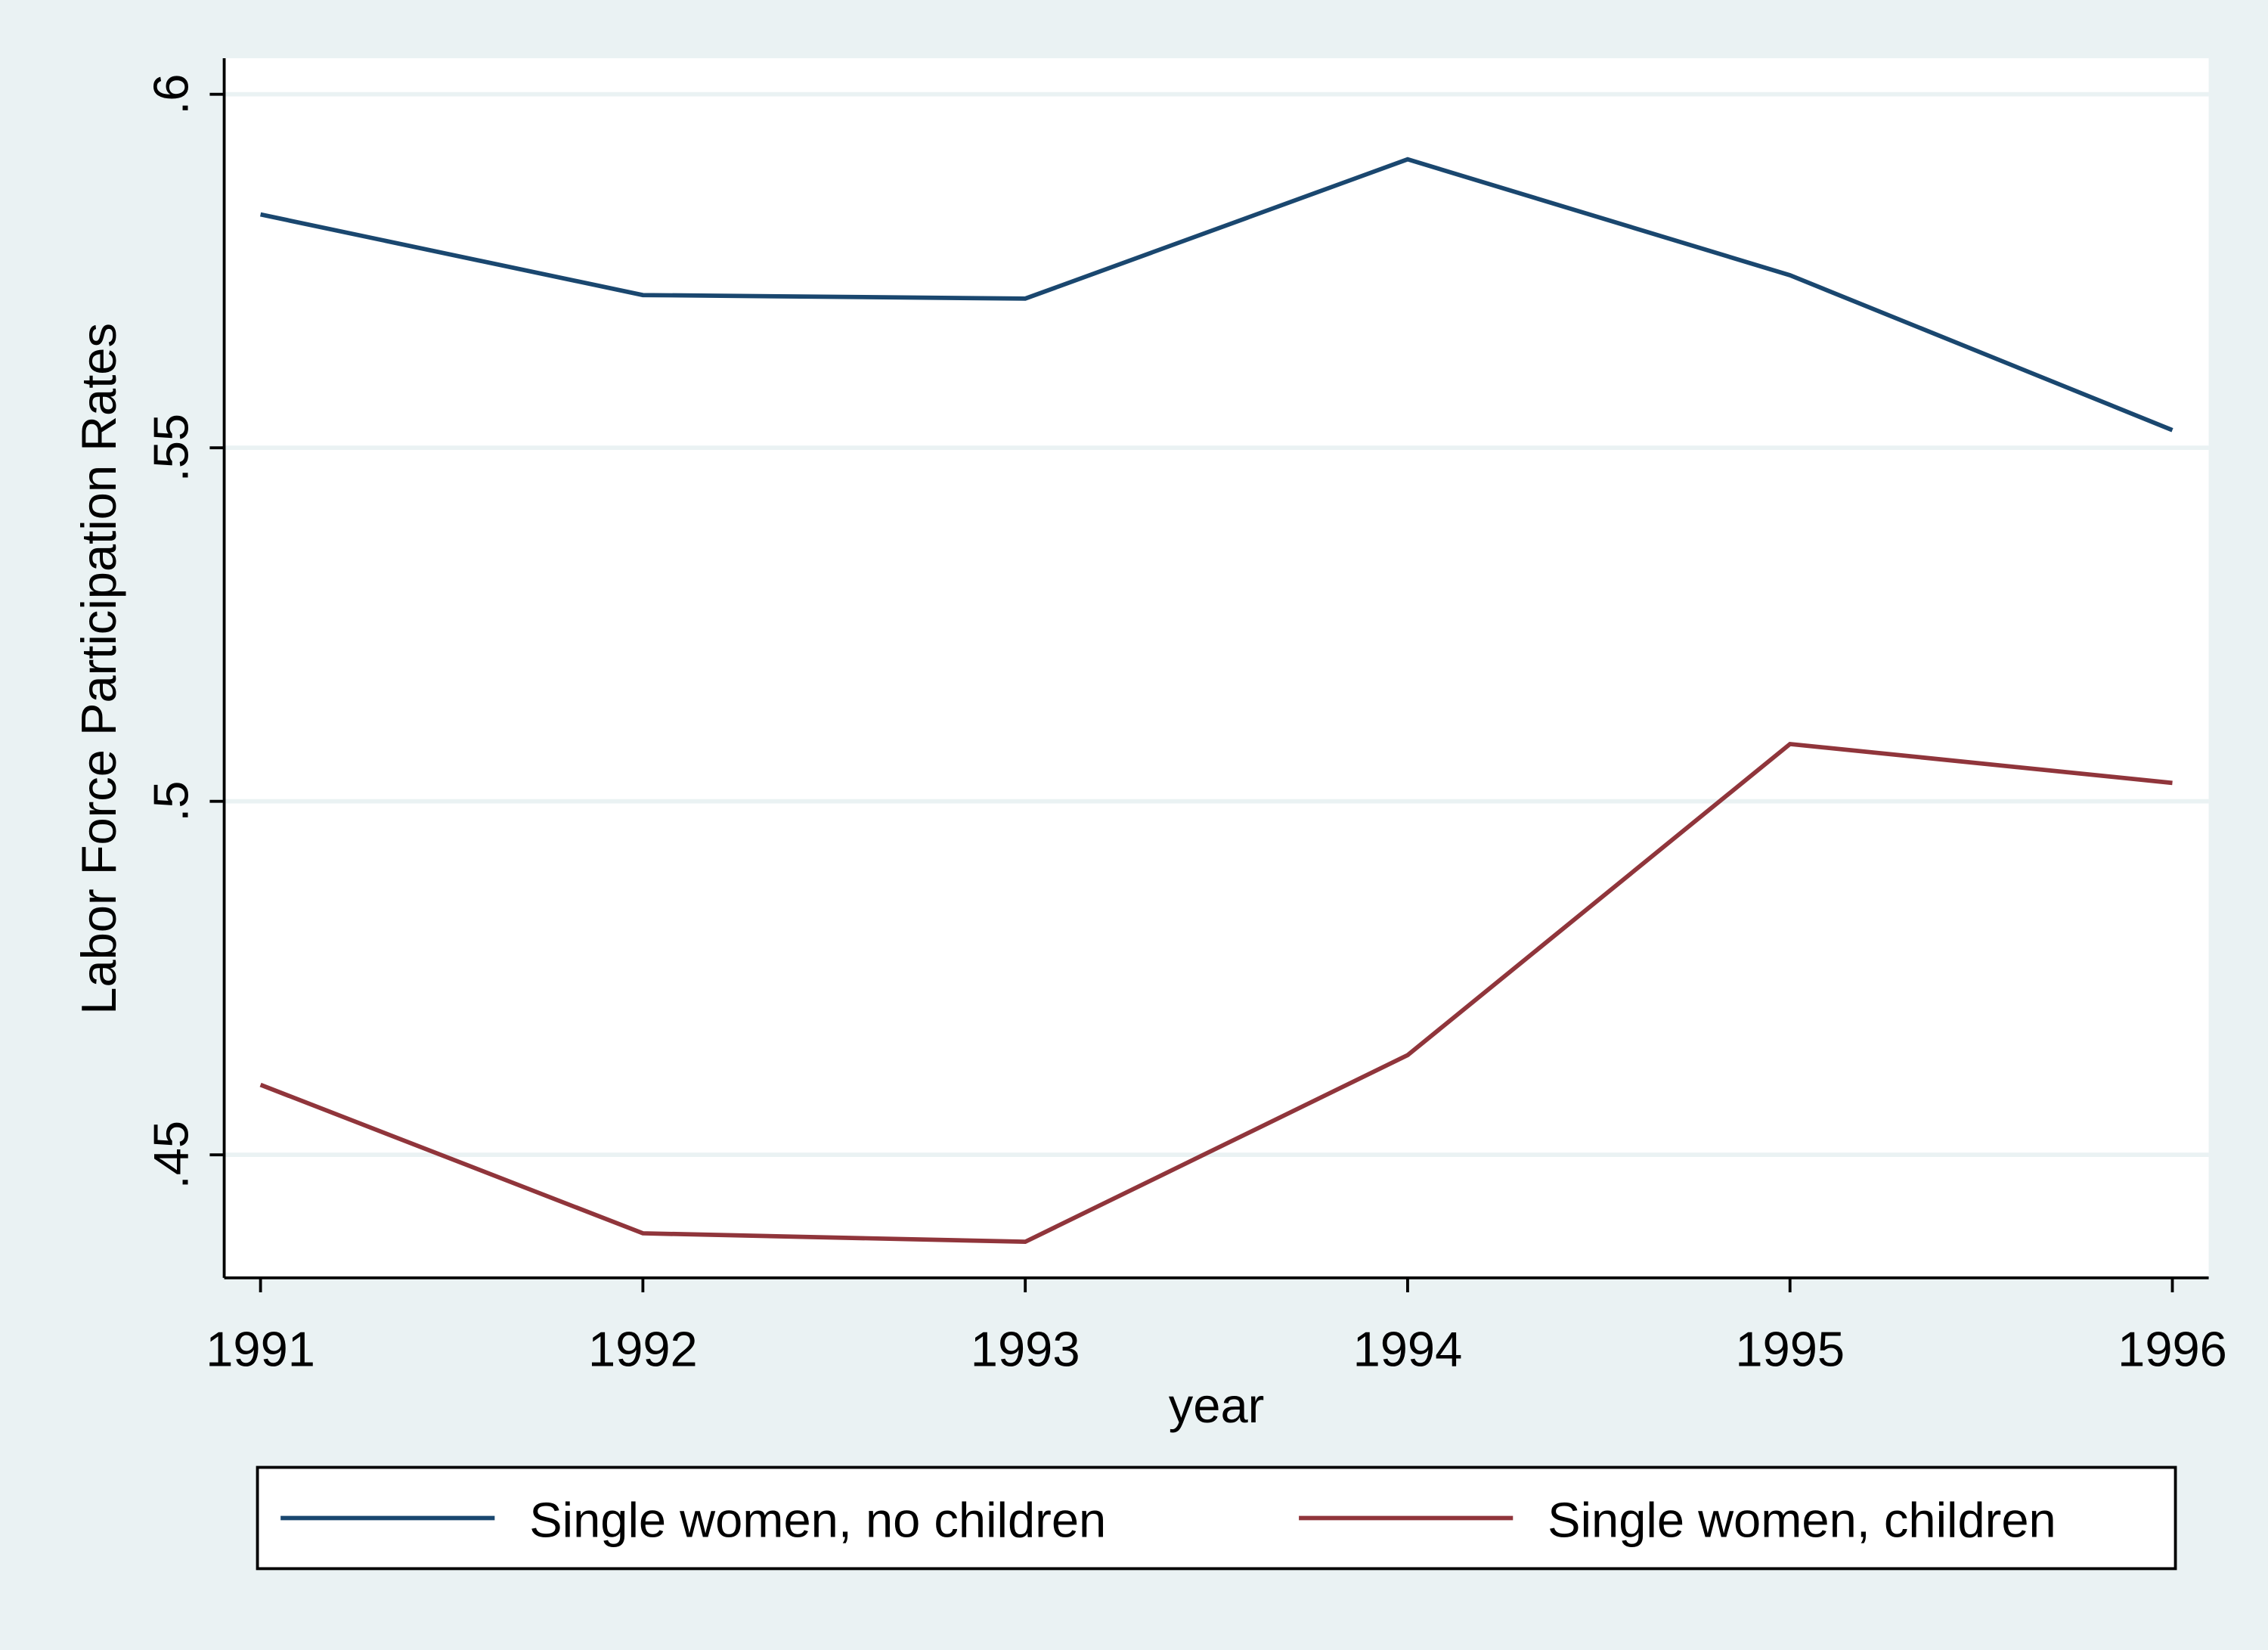  I want to click on x-tick-label: 1994, so click(1408, 1349).